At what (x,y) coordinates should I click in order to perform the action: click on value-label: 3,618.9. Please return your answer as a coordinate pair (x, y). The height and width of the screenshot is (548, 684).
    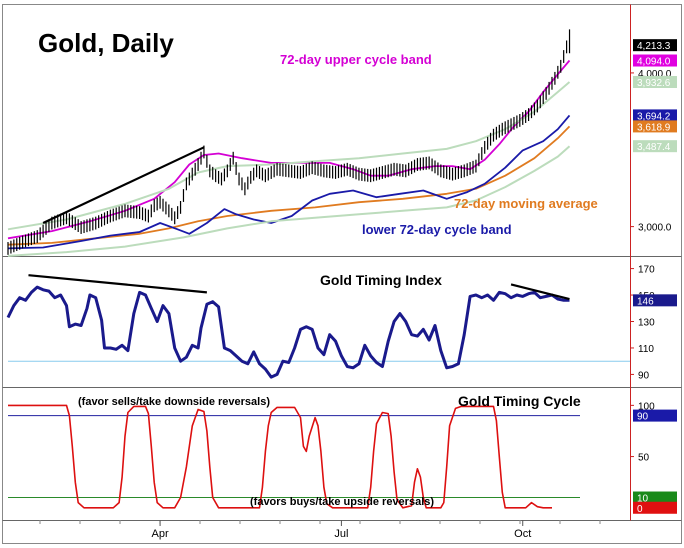
    Looking at the image, I should click on (655, 126).